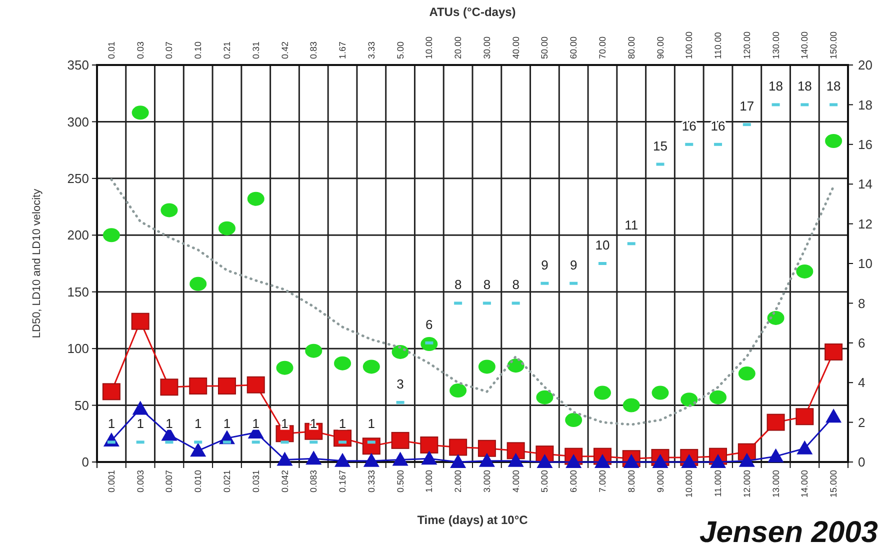 This screenshot has height=550, width=889. Describe the element at coordinates (140, 481) in the screenshot. I see `x-tick-label: 0.003` at that location.